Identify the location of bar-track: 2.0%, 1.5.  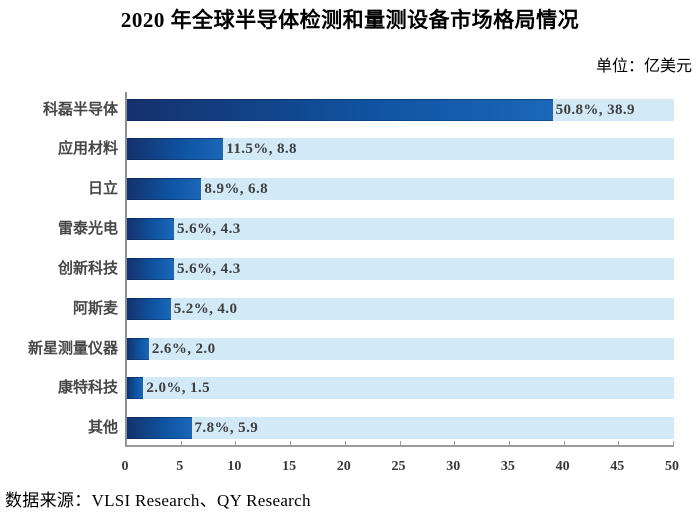
(400, 388).